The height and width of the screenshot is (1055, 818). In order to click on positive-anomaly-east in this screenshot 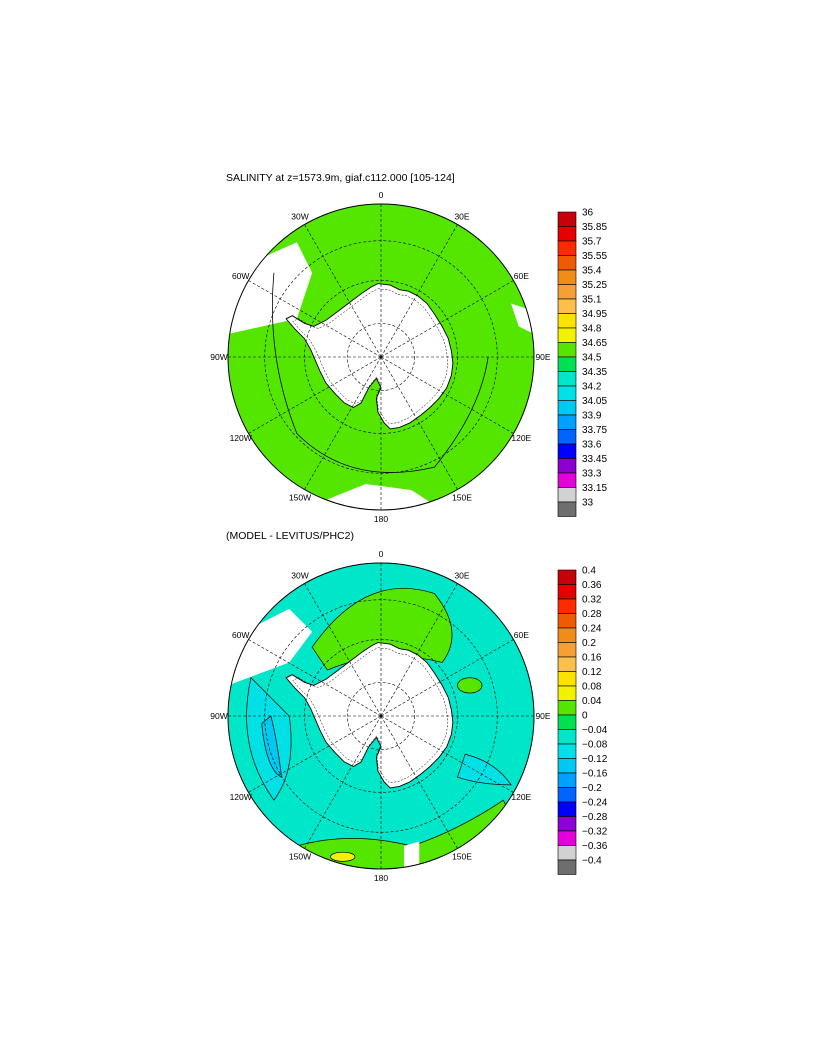, I will do `click(470, 685)`.